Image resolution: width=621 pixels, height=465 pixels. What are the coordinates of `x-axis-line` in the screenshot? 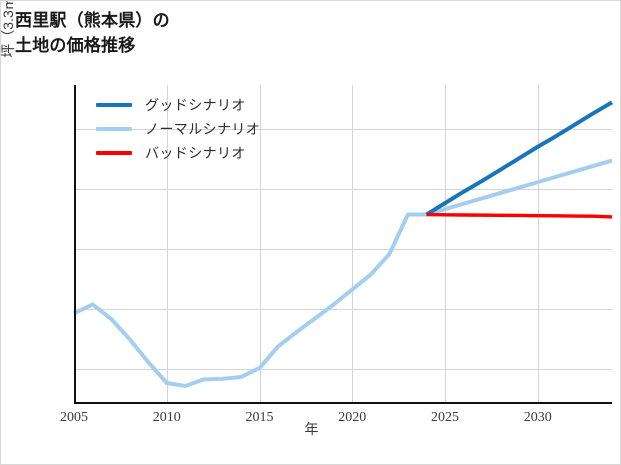 It's located at (343, 403).